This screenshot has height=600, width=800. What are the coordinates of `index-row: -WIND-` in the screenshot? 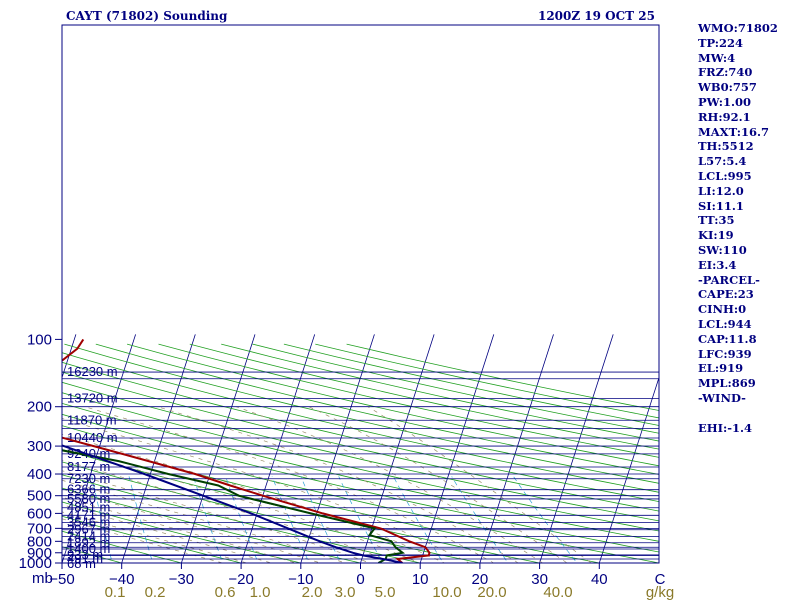 It's located at (722, 397).